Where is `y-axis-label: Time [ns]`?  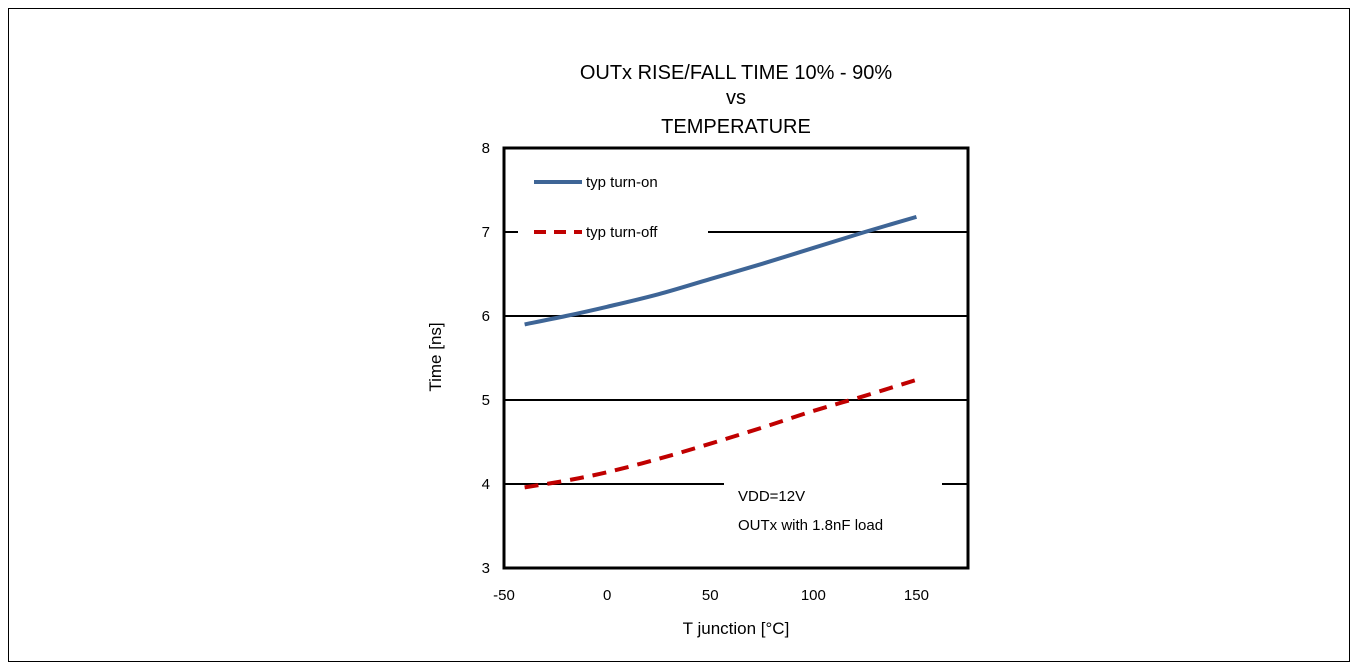
y-axis-label: Time [ns] is located at coordinates (435, 356).